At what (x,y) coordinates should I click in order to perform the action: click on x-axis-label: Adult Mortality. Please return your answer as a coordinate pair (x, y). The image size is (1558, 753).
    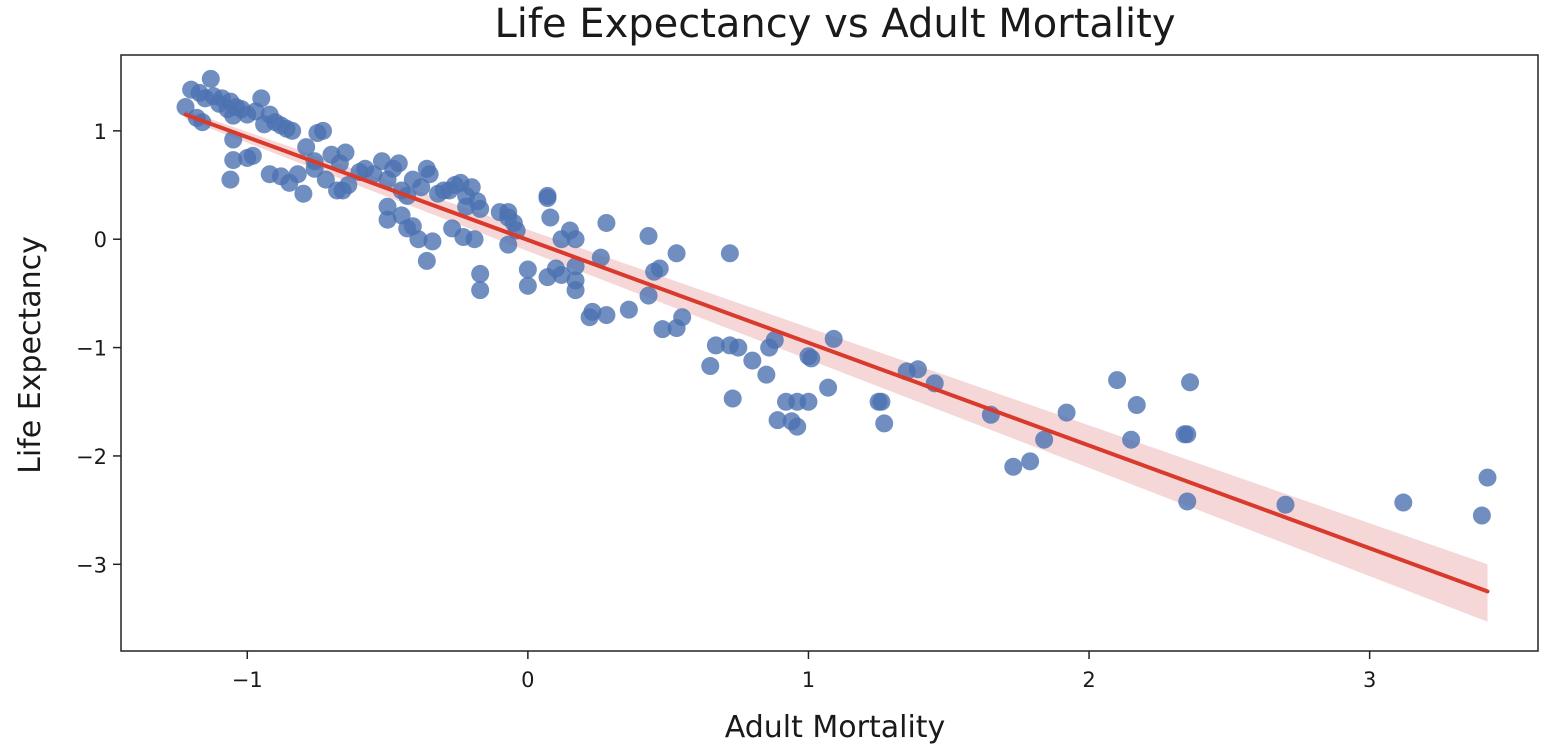
    Looking at the image, I should click on (835, 727).